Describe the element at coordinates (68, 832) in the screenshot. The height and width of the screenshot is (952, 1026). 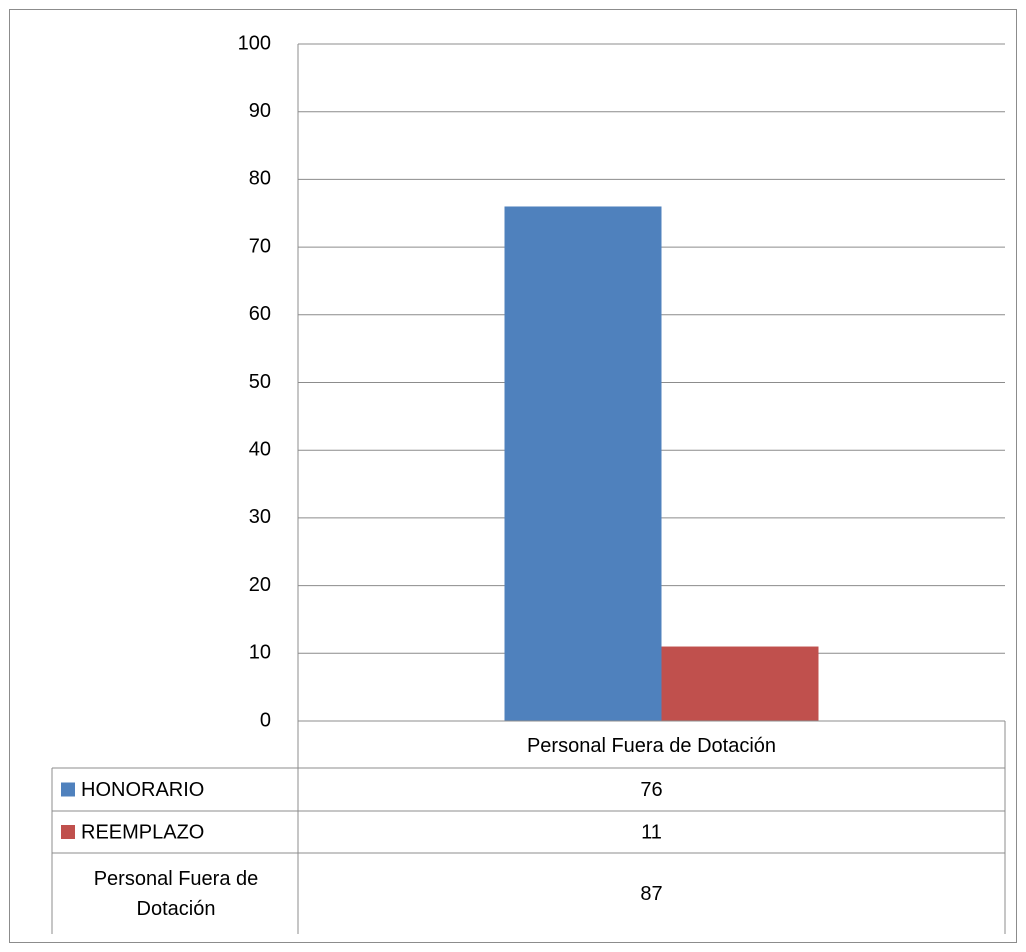
I see `legend-key-reemplazo` at that location.